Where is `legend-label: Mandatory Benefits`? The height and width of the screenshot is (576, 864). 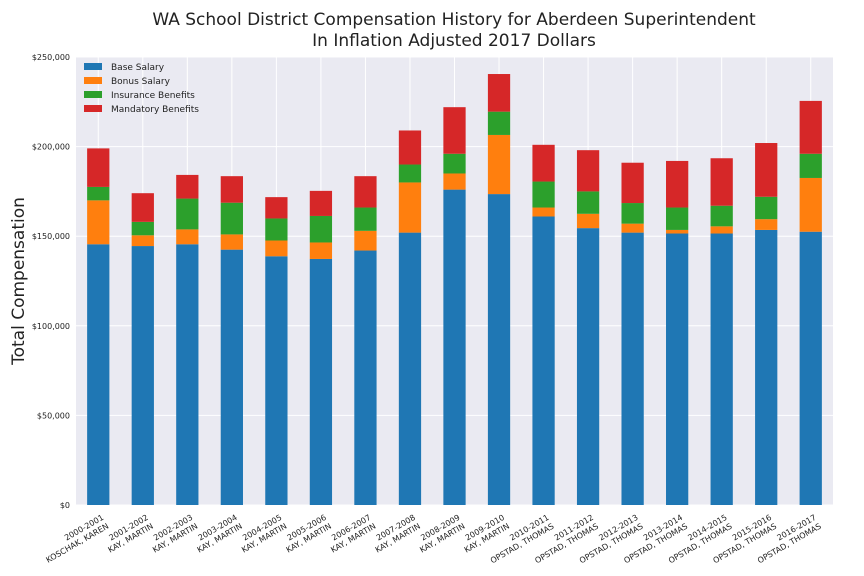 legend-label: Mandatory Benefits is located at coordinates (155, 110).